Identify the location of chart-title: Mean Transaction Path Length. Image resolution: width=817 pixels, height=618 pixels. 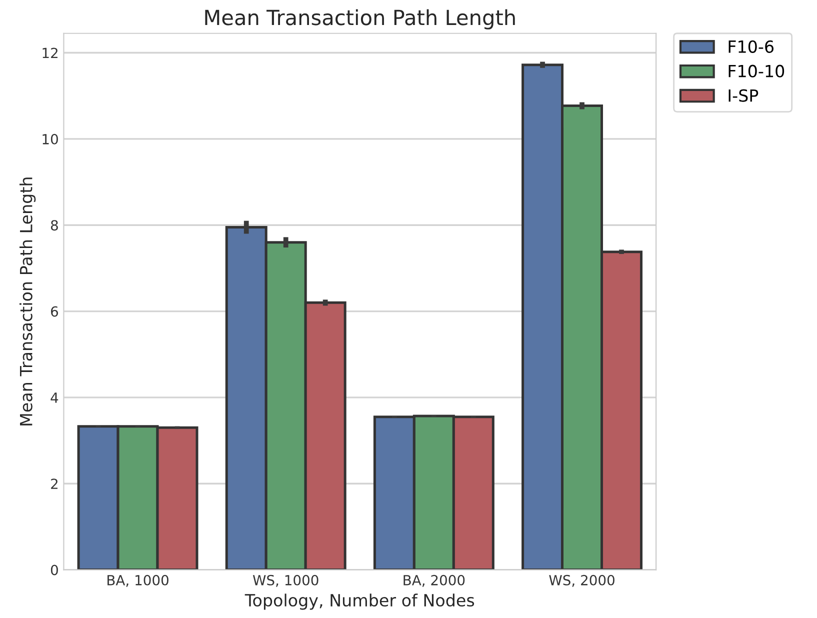
(360, 19).